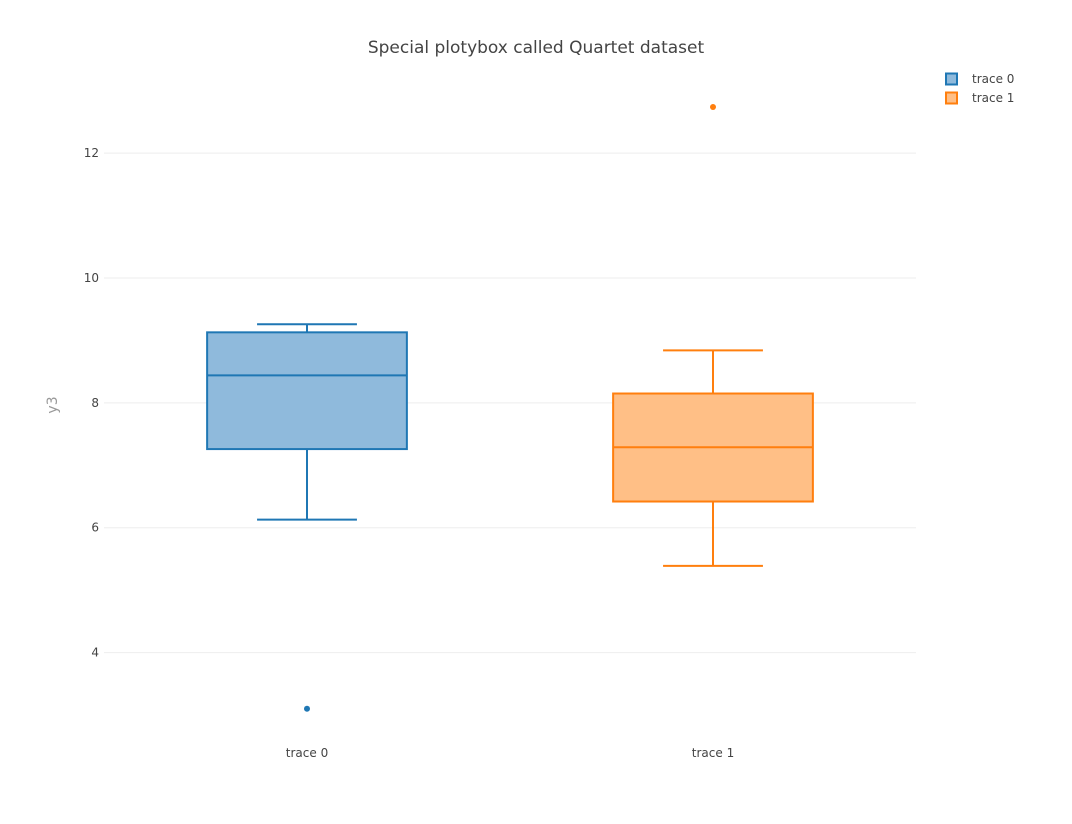 The width and height of the screenshot is (1072, 824). Describe the element at coordinates (95, 528) in the screenshot. I see `y-tick-label: 6` at that location.